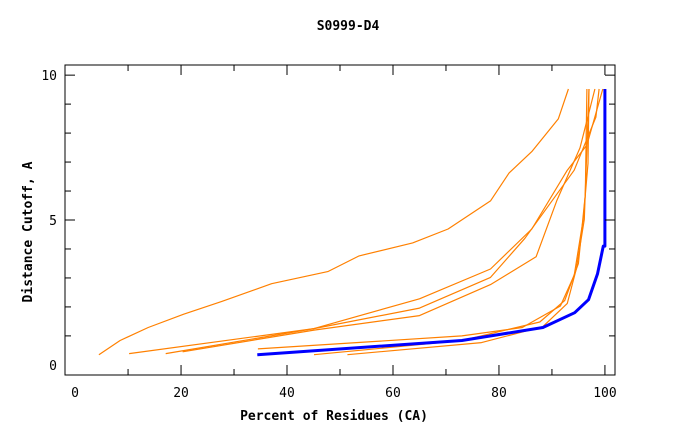 The height and width of the screenshot is (444, 680). Describe the element at coordinates (53, 366) in the screenshot. I see `y-tick-label: 0` at that location.